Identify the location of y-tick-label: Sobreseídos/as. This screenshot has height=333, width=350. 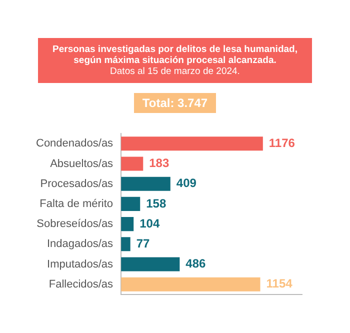
(75, 224).